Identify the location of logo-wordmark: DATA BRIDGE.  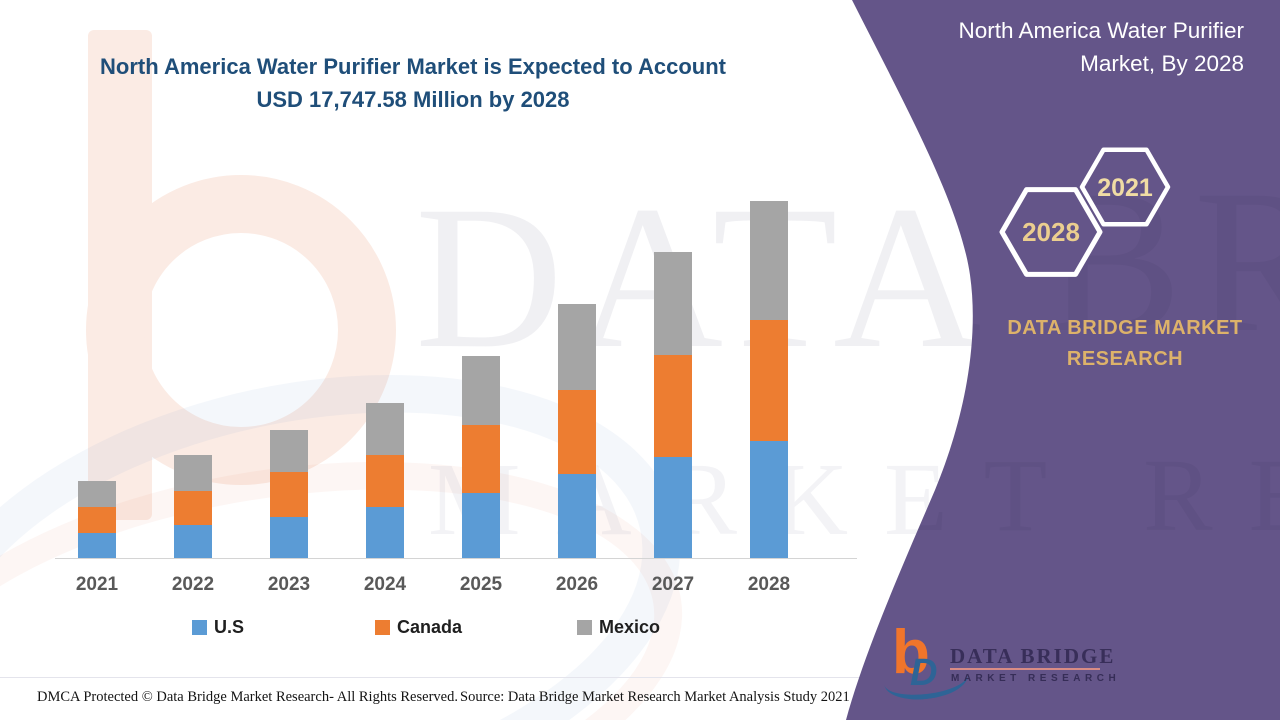
(1033, 656).